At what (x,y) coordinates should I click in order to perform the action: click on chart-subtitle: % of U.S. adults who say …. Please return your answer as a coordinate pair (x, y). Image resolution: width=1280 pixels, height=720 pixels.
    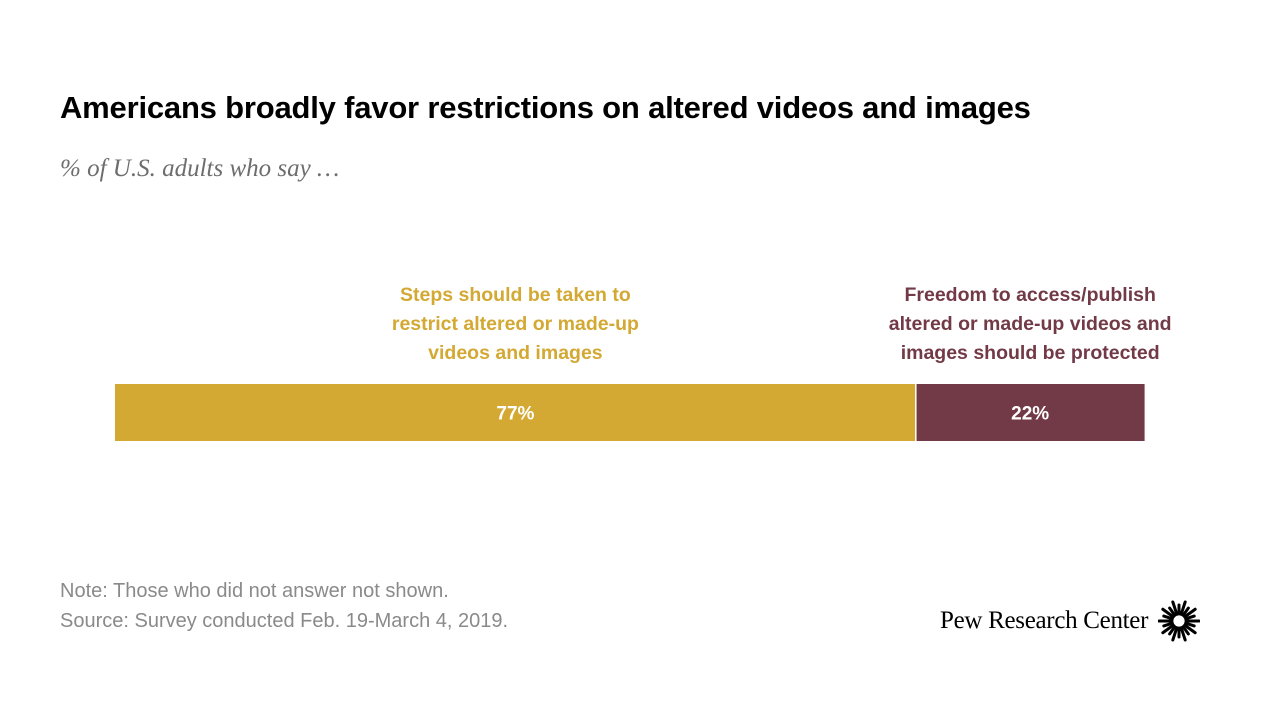
    Looking at the image, I should click on (200, 168).